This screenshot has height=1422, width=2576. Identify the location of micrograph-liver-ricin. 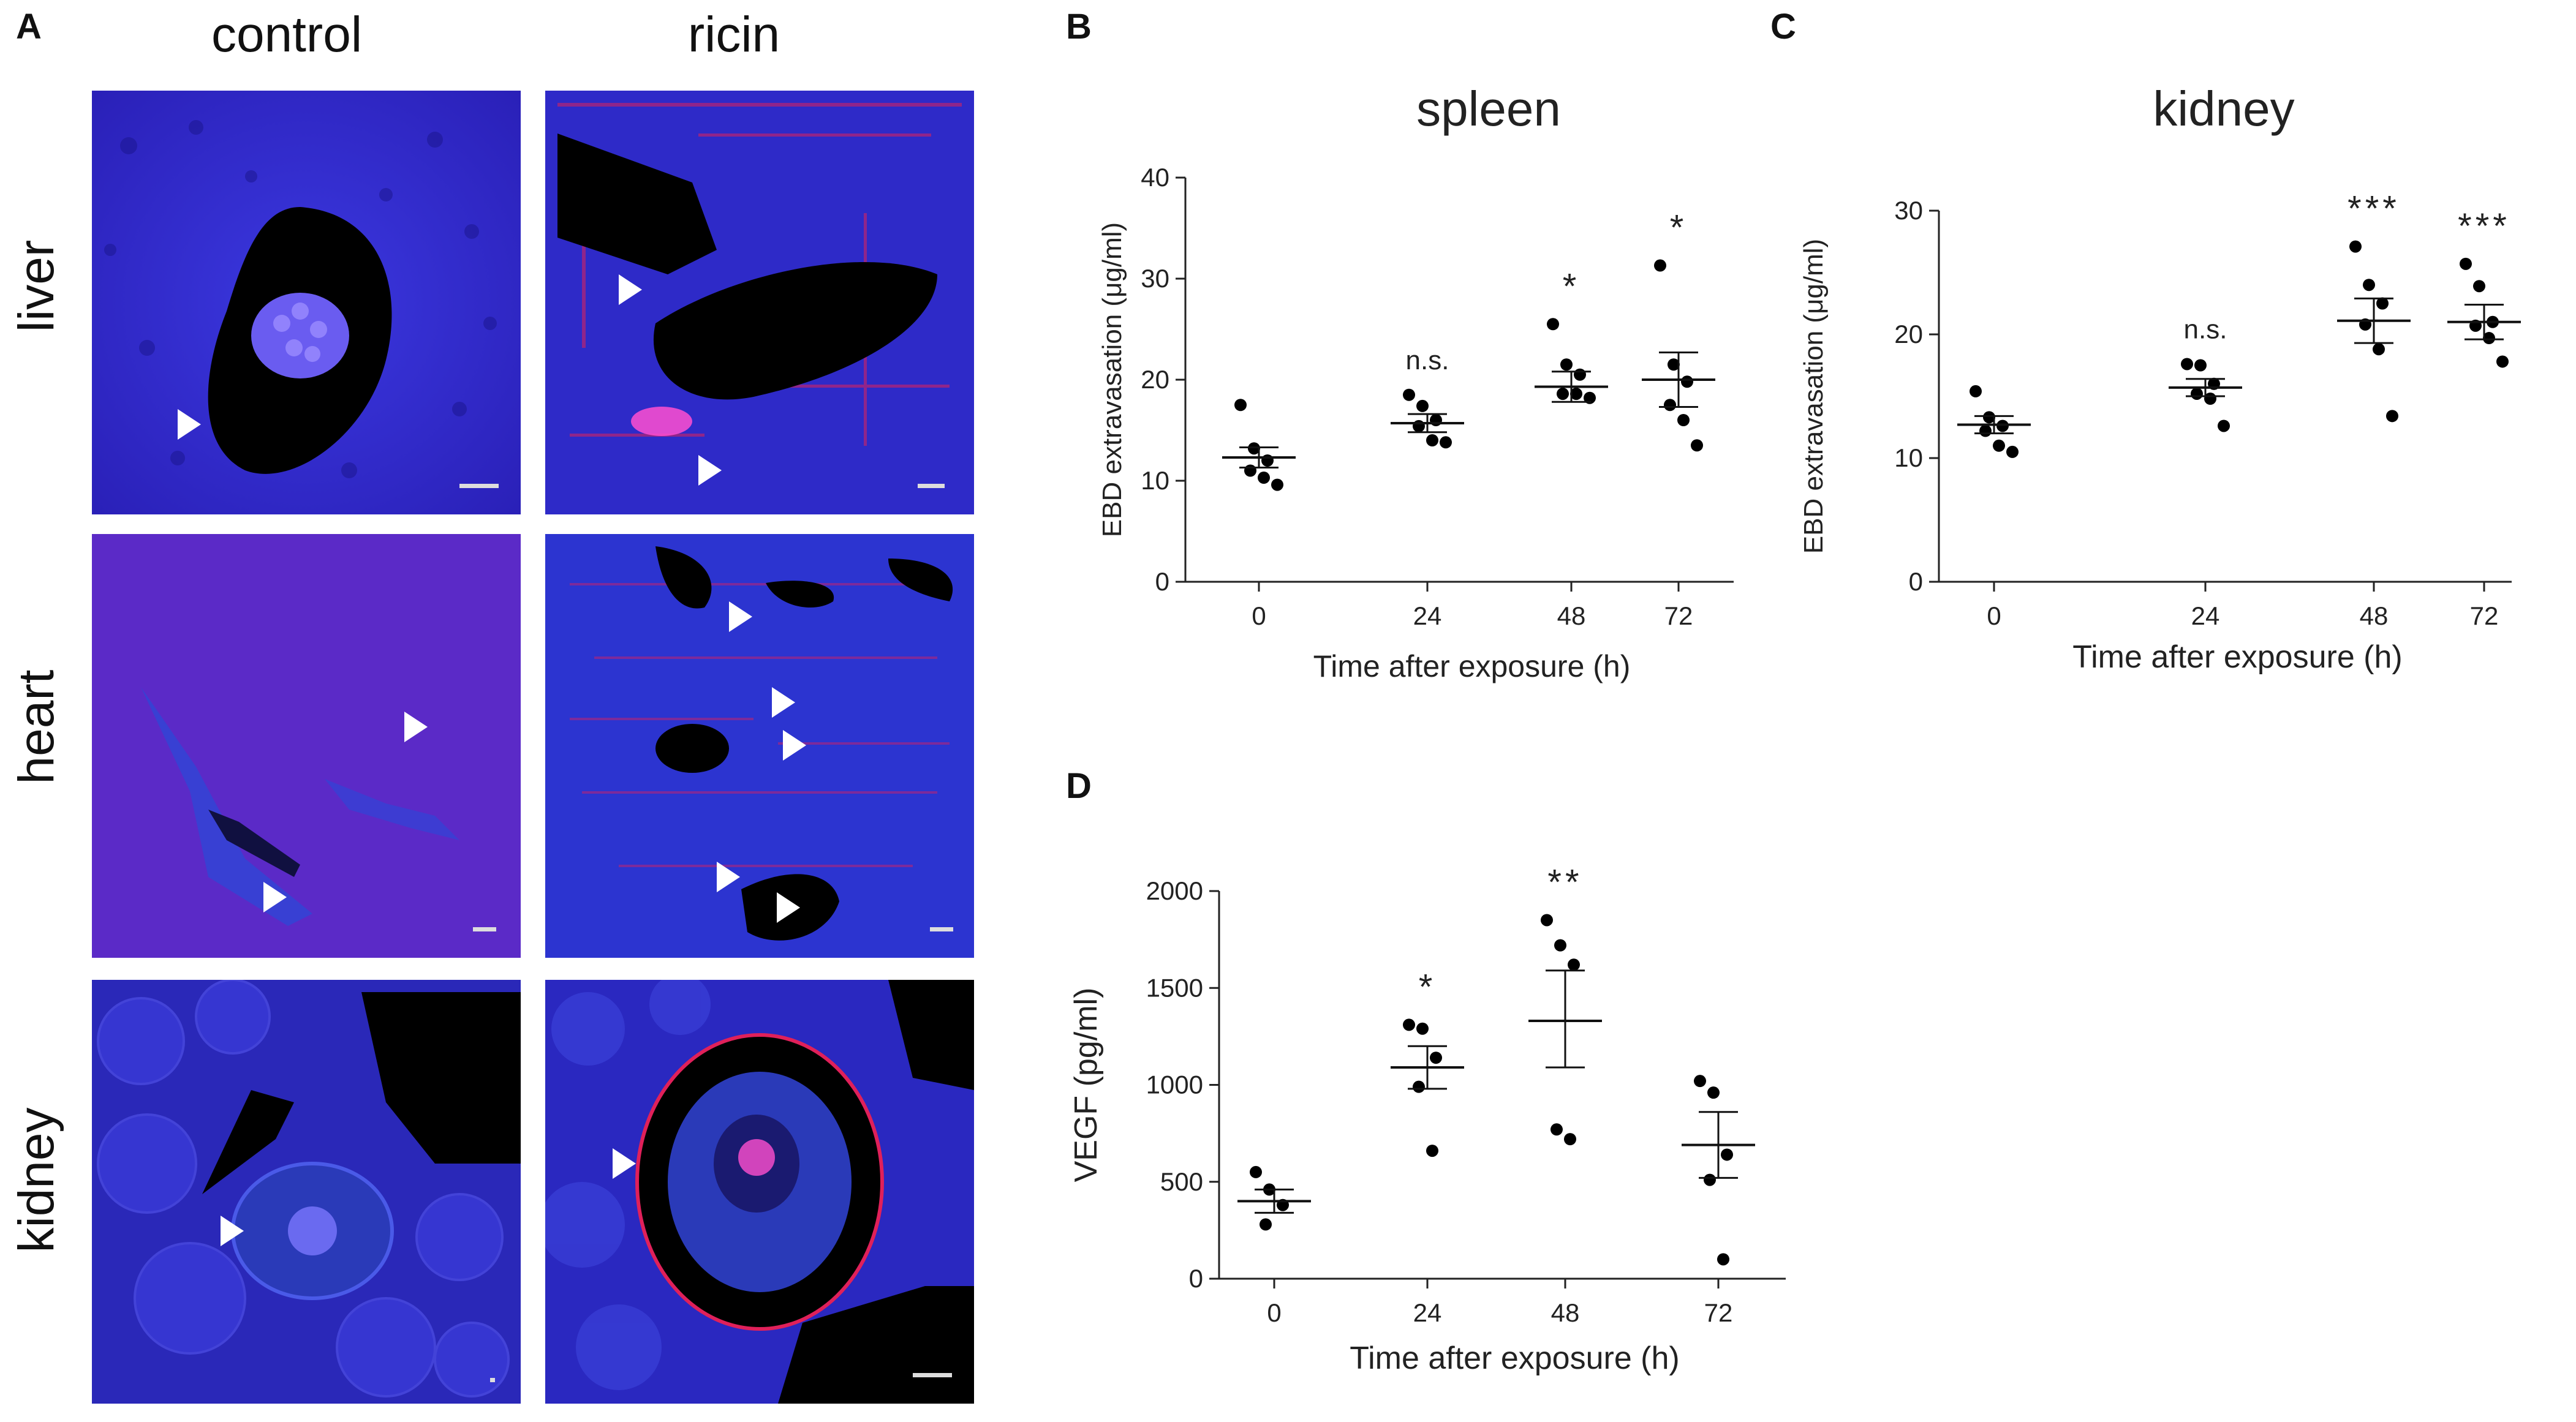
(759, 302).